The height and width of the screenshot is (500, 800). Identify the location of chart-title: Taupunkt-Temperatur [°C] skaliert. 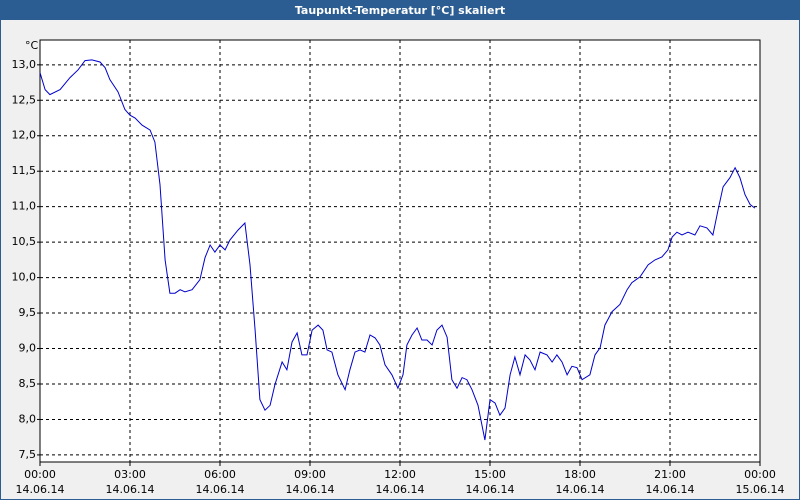
(400, 10).